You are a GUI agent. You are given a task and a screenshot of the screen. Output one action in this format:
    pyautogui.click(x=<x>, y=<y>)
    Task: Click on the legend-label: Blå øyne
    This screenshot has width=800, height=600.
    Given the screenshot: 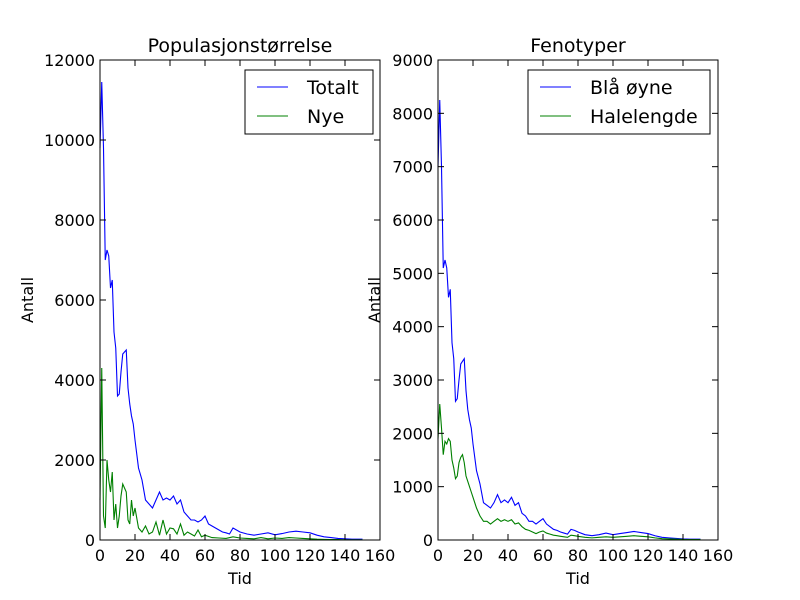 What is the action you would take?
    pyautogui.click(x=631, y=87)
    